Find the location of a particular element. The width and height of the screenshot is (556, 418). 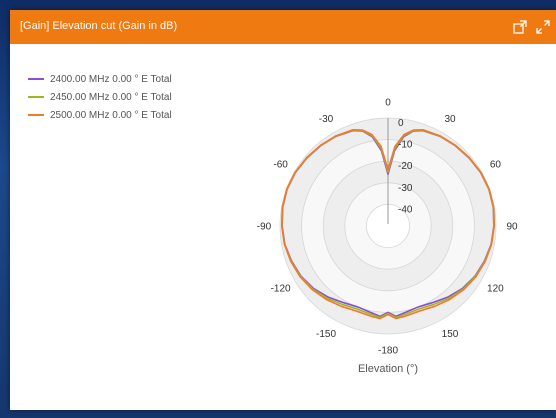

angle-tick-label: -120 is located at coordinates (281, 289).